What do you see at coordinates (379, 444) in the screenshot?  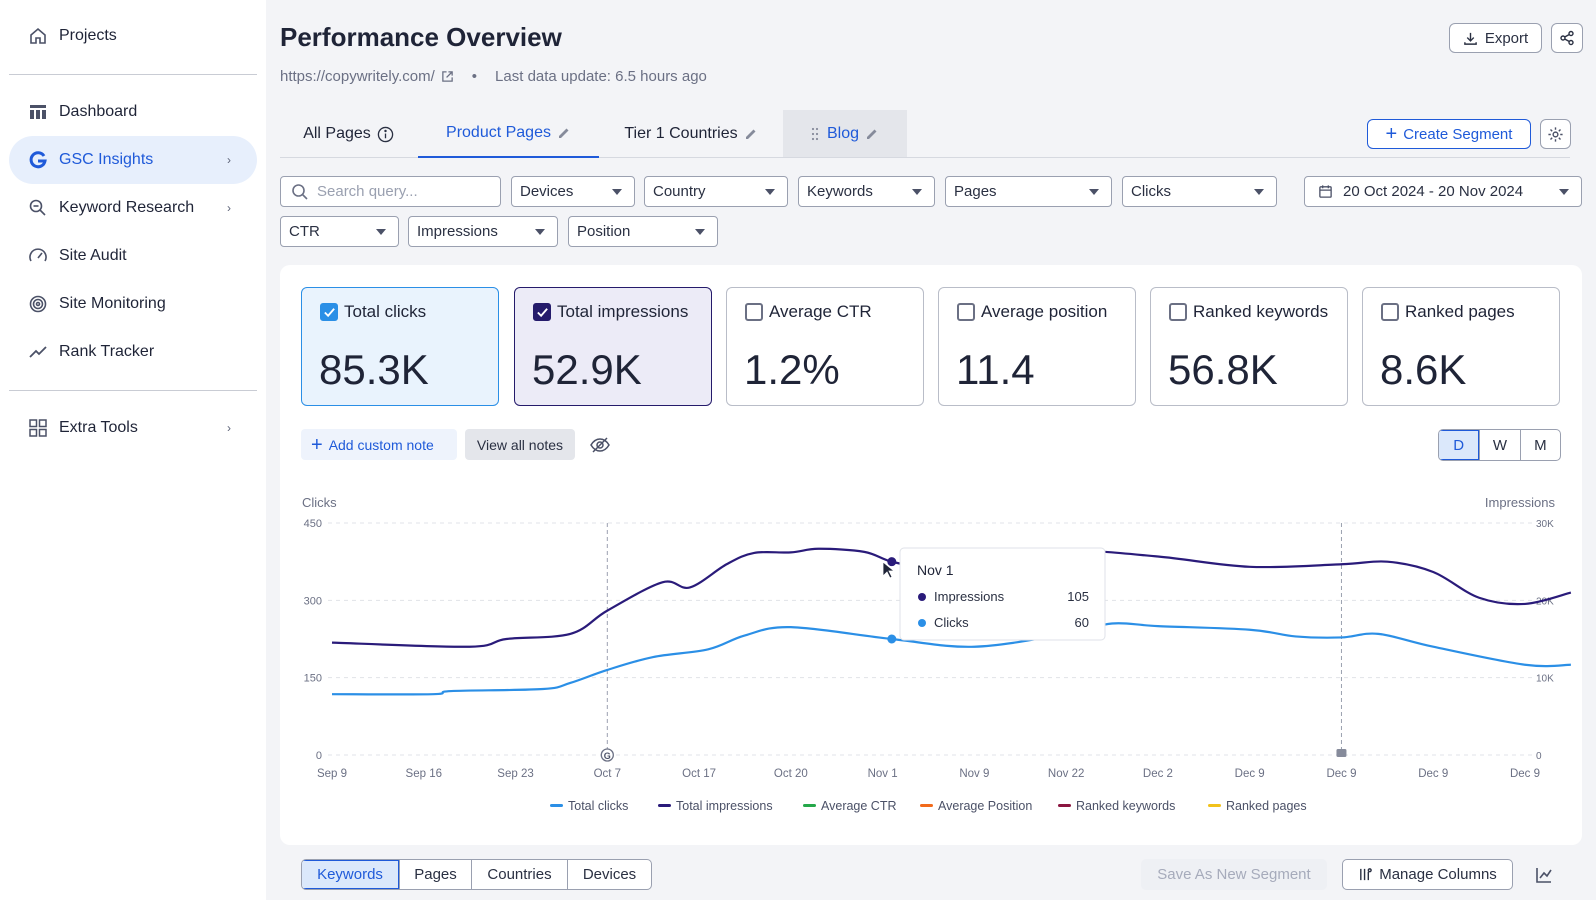 I see `add-custom-note-button: + Add custom note` at bounding box center [379, 444].